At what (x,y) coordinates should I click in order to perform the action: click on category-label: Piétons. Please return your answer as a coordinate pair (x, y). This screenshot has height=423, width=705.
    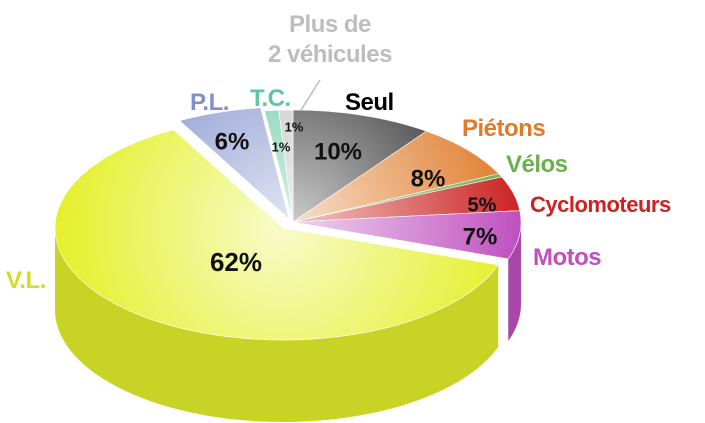
    Looking at the image, I should click on (504, 128).